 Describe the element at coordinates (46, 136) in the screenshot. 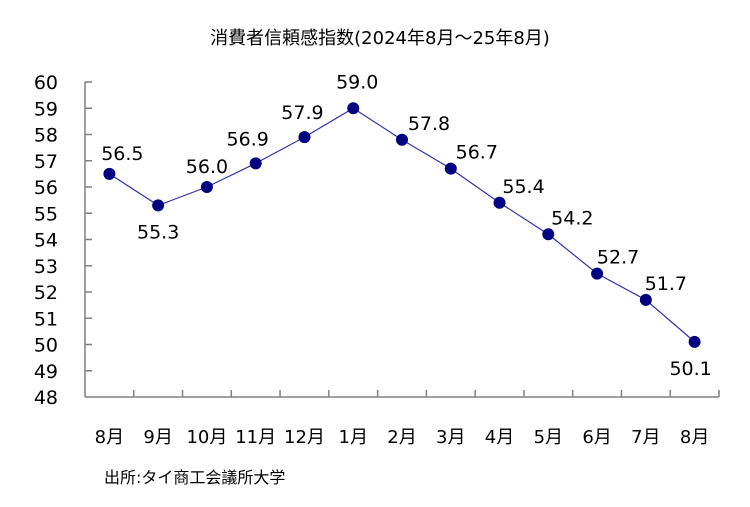

I see `y-tick-label: 58` at that location.